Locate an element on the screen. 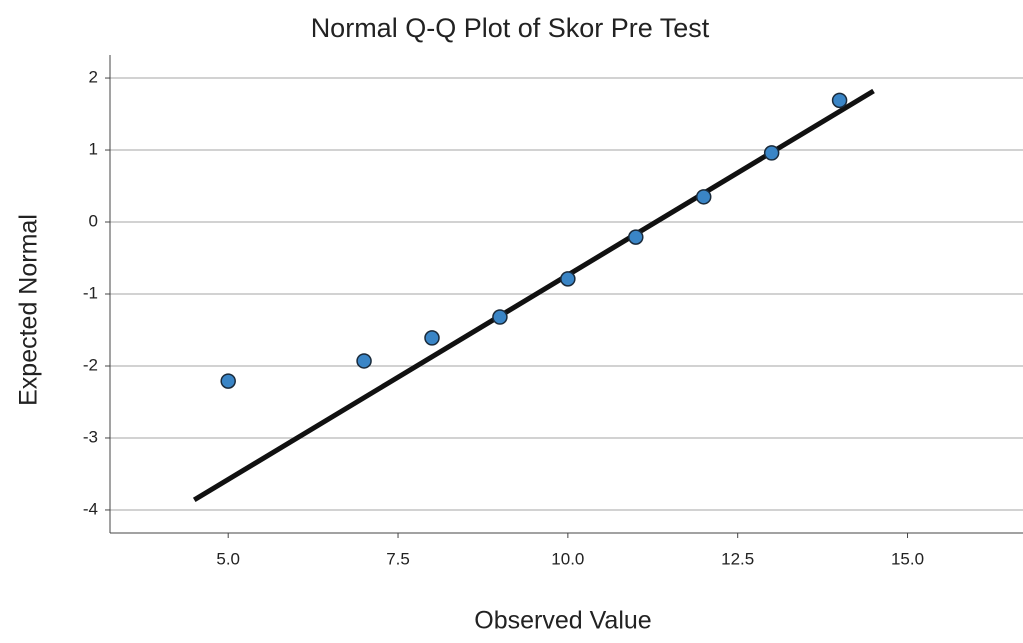 The width and height of the screenshot is (1023, 643). x-tick-label: 7.5 is located at coordinates (398, 558).